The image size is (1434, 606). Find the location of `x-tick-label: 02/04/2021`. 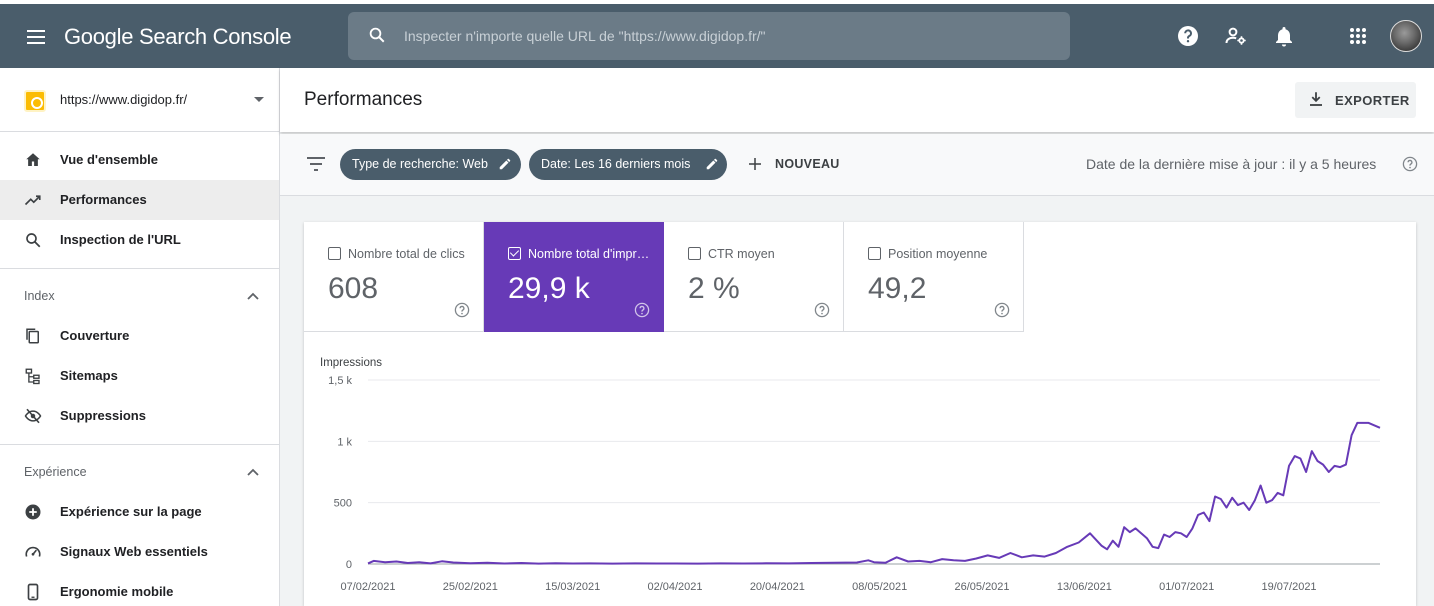

x-tick-label: 02/04/2021 is located at coordinates (674, 587).